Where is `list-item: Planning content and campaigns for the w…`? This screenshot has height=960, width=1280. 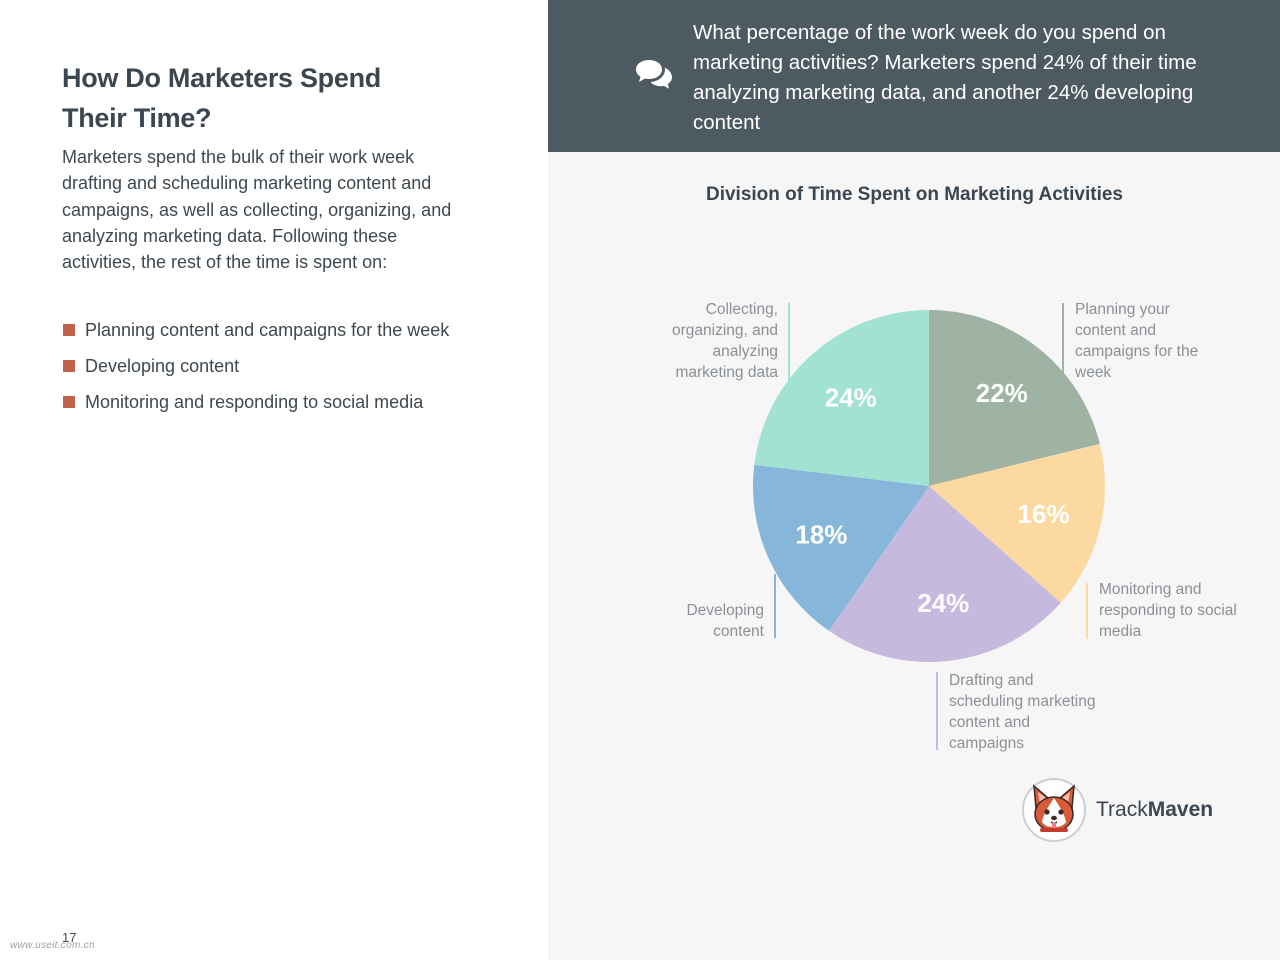
list-item: Planning content and campaigns for the w… is located at coordinates (272, 330).